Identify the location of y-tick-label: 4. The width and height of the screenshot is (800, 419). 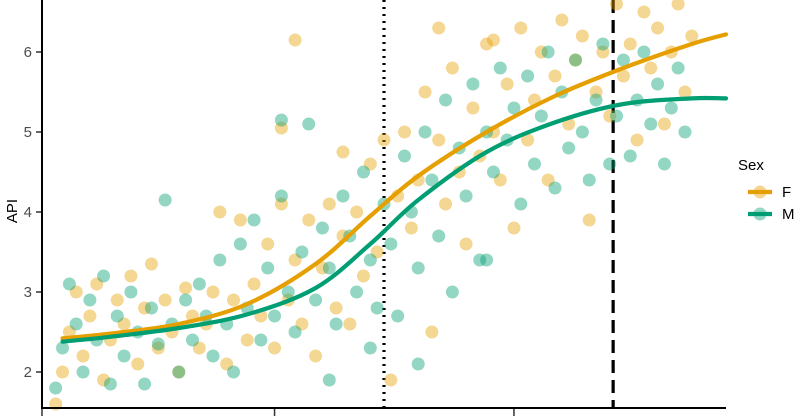
(28, 212).